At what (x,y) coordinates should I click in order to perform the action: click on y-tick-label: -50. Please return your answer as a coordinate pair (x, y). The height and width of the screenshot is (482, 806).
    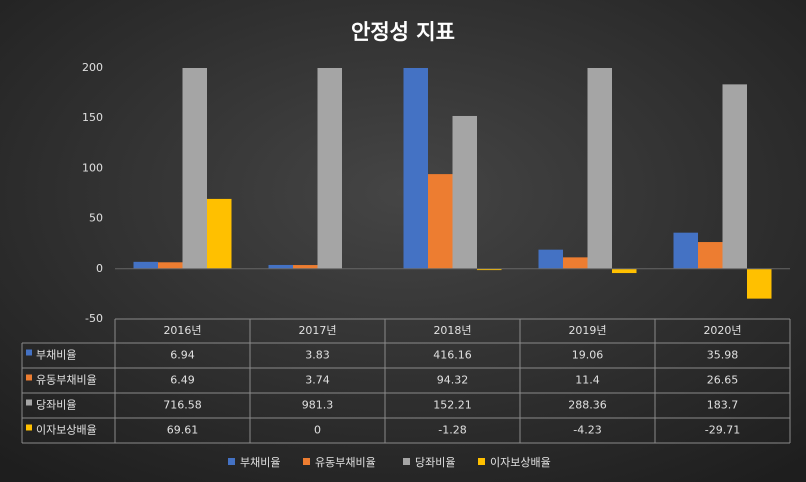
    Looking at the image, I should click on (94, 318).